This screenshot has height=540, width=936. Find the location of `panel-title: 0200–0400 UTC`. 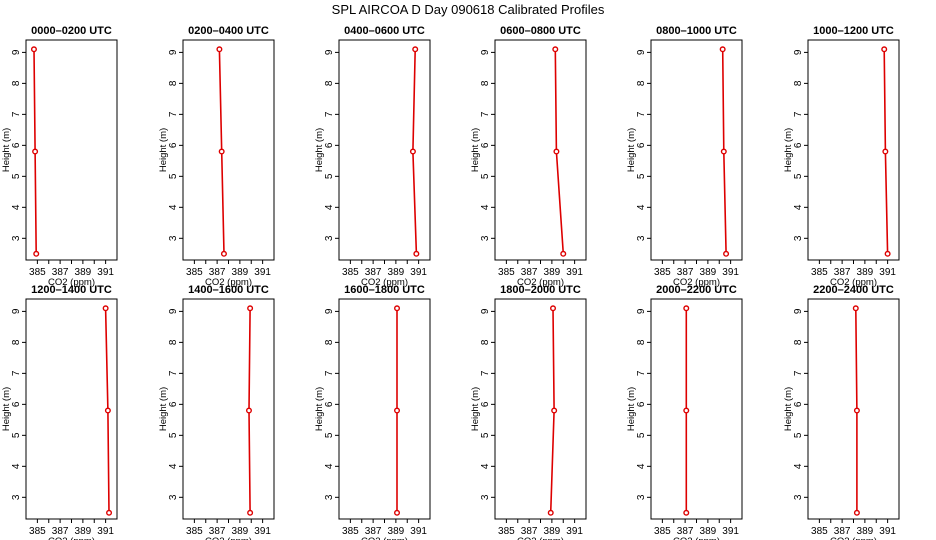

panel-title: 0200–0400 UTC is located at coordinates (228, 31).